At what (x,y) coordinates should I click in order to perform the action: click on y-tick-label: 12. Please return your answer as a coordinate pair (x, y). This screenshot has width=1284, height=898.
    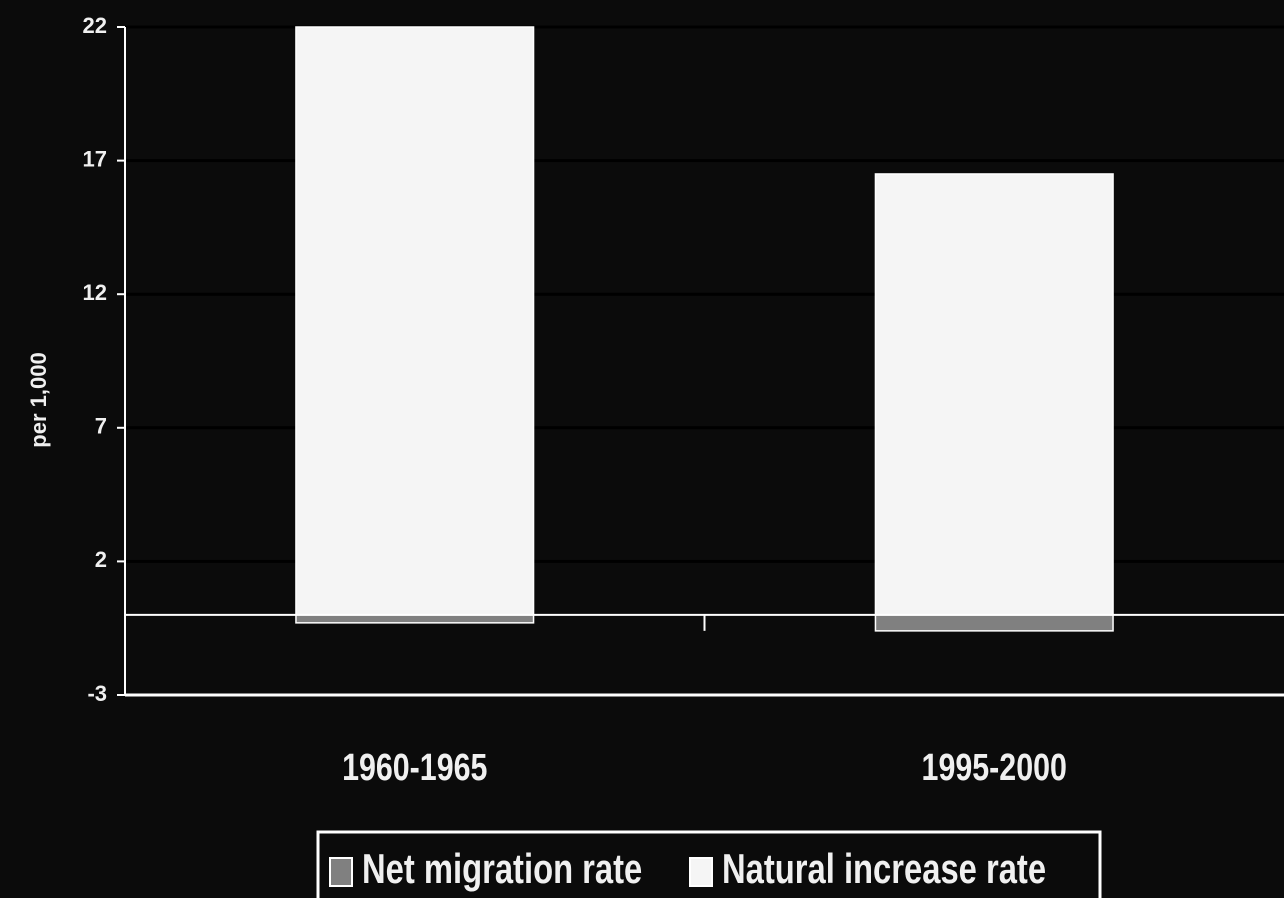
    Looking at the image, I should click on (95, 292).